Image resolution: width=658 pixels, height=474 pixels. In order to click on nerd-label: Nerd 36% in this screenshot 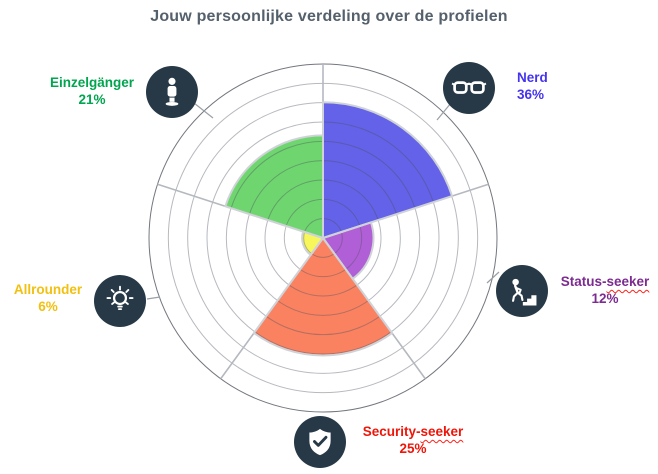, I will do `click(562, 87)`.